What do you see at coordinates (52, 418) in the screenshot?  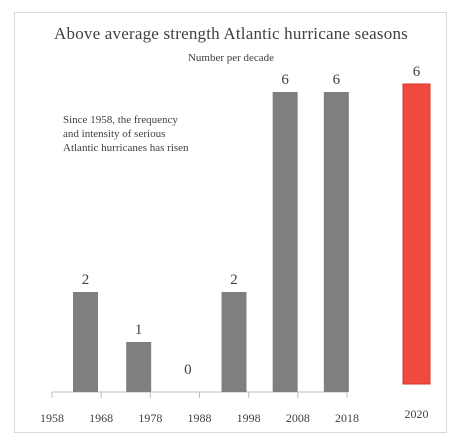 I see `x-tick-label: 1958` at bounding box center [52, 418].